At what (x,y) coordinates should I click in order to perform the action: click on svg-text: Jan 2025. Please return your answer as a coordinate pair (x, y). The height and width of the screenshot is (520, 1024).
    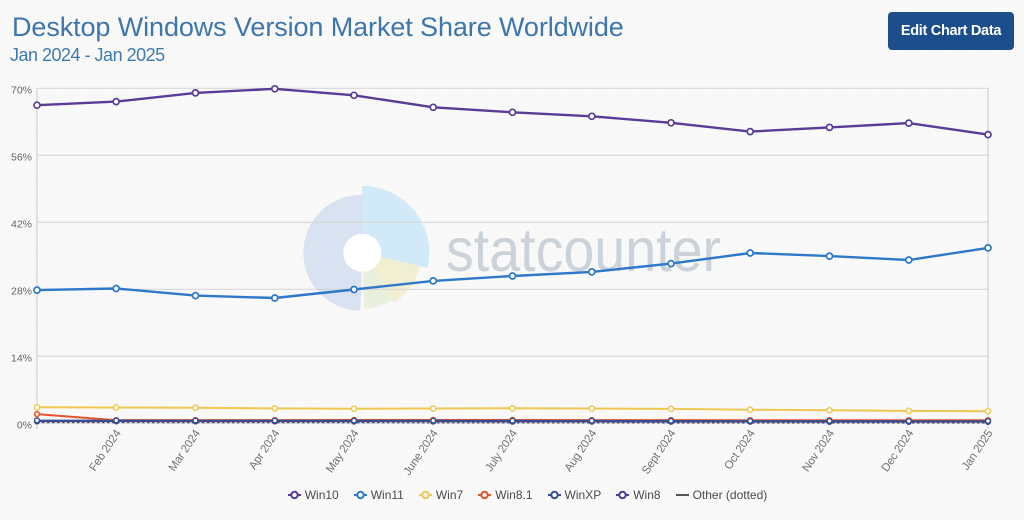
    Looking at the image, I should click on (978, 450).